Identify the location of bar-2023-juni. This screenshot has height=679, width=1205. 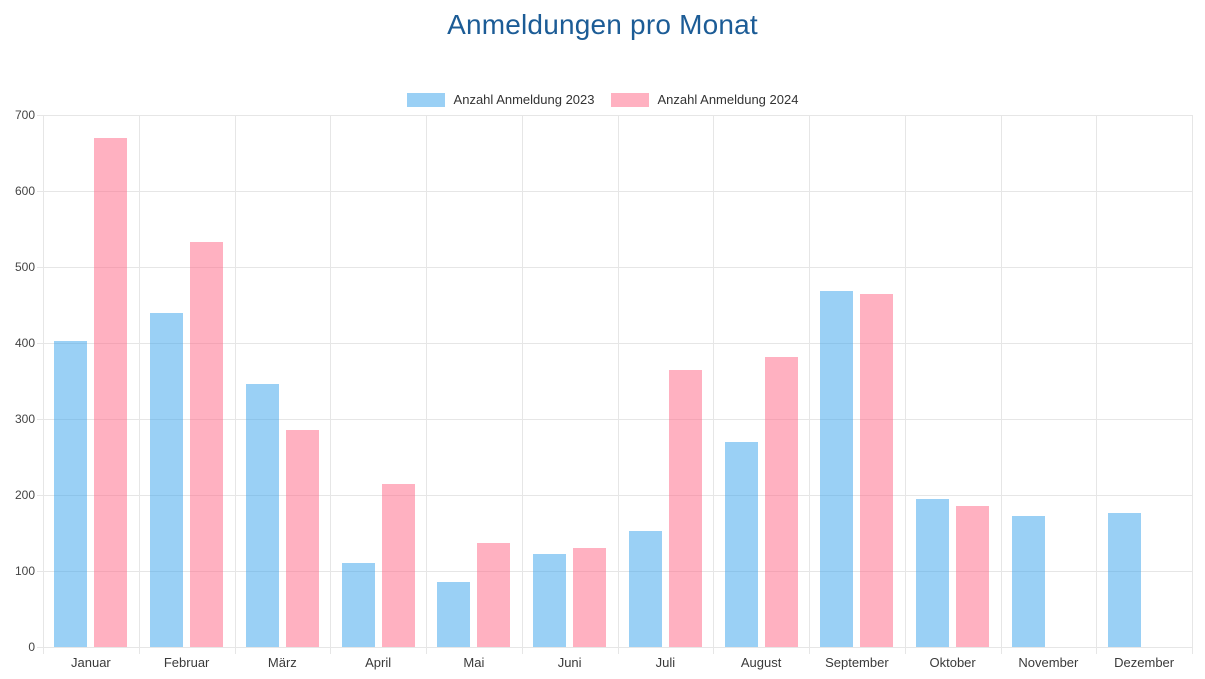
(550, 600).